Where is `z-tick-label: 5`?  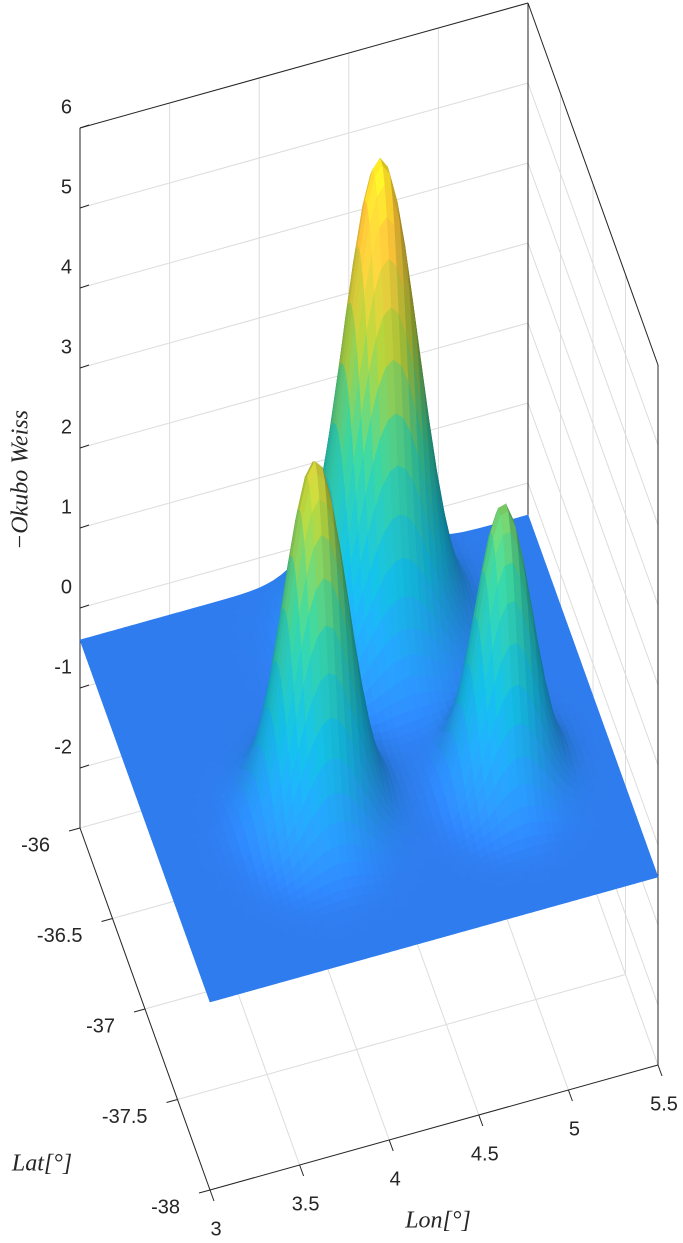 z-tick-label: 5 is located at coordinates (66, 187).